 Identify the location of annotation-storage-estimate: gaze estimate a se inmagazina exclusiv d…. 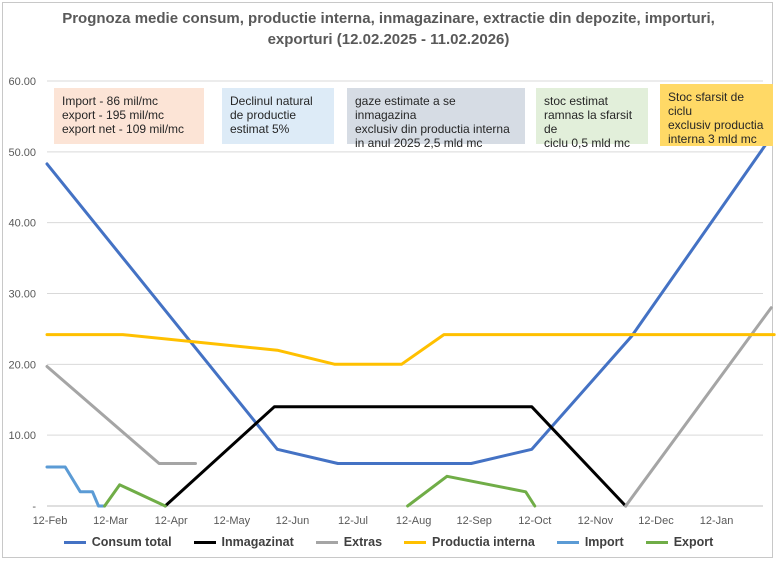
(436, 119).